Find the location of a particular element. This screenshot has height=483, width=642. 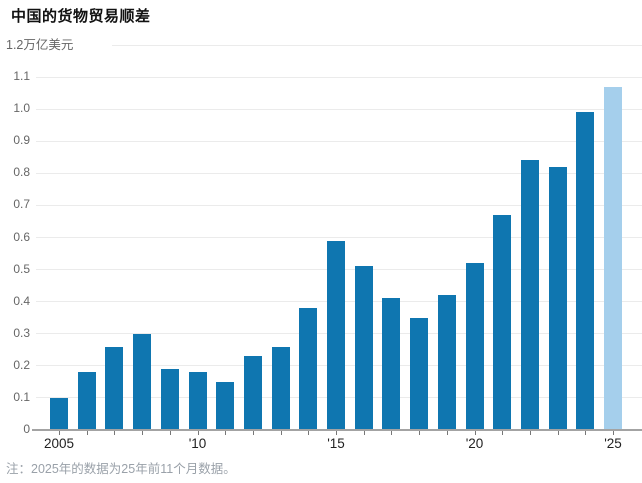

y-tick-label: 0.3 is located at coordinates (21, 332).